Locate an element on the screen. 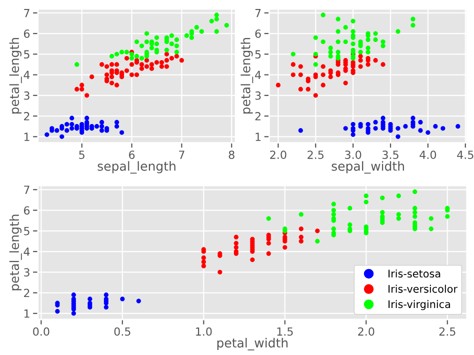  y-tick-label: 3 is located at coordinates (258, 95).